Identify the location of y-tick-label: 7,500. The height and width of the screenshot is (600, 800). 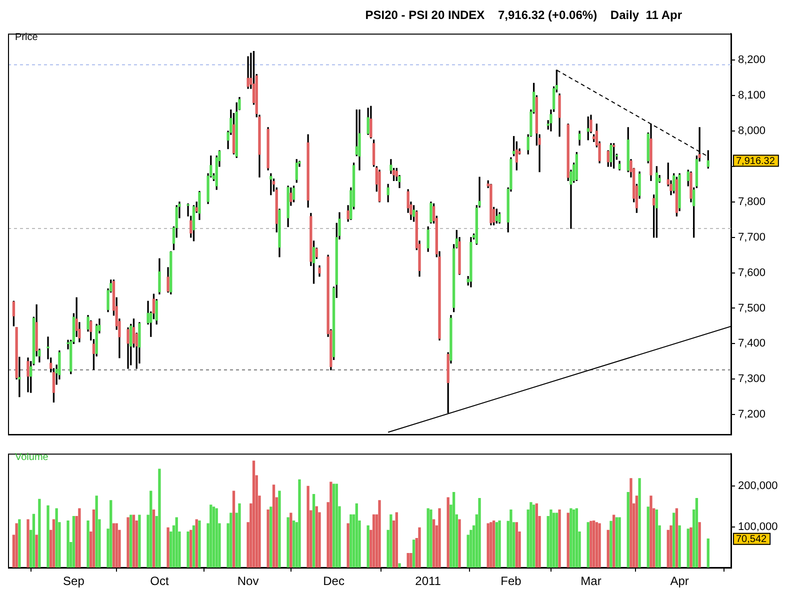
(752, 308).